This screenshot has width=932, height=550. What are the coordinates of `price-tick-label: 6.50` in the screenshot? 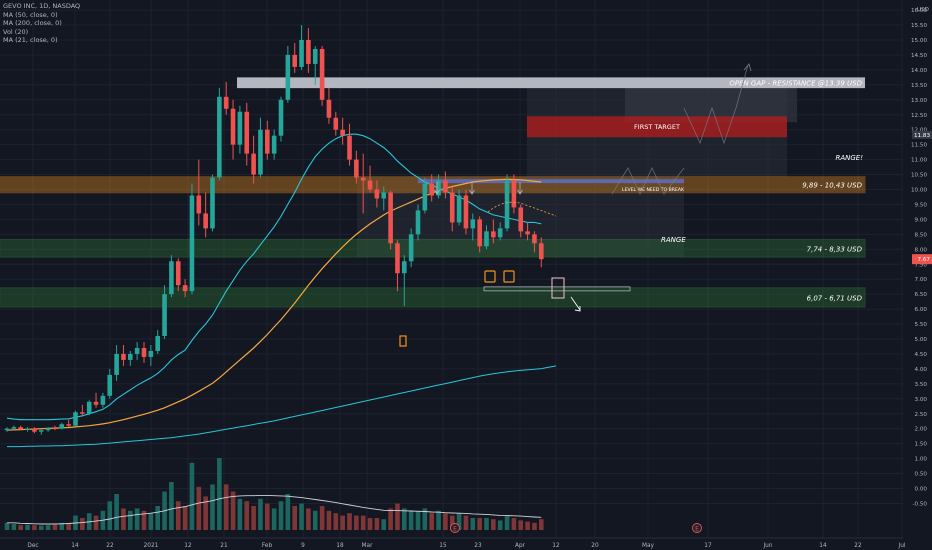 It's located at (921, 295).